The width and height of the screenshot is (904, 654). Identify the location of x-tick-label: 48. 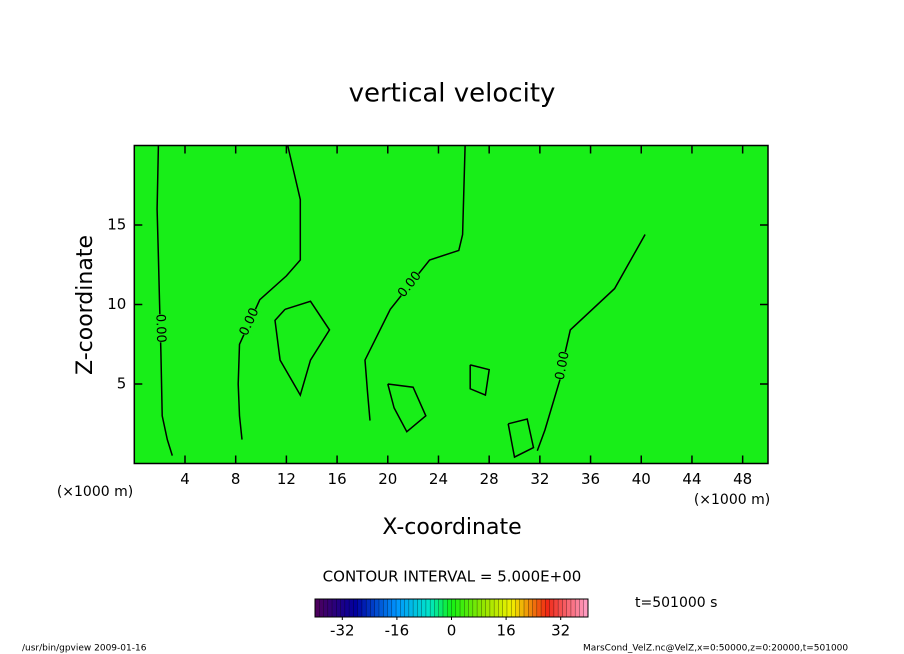
(742, 479).